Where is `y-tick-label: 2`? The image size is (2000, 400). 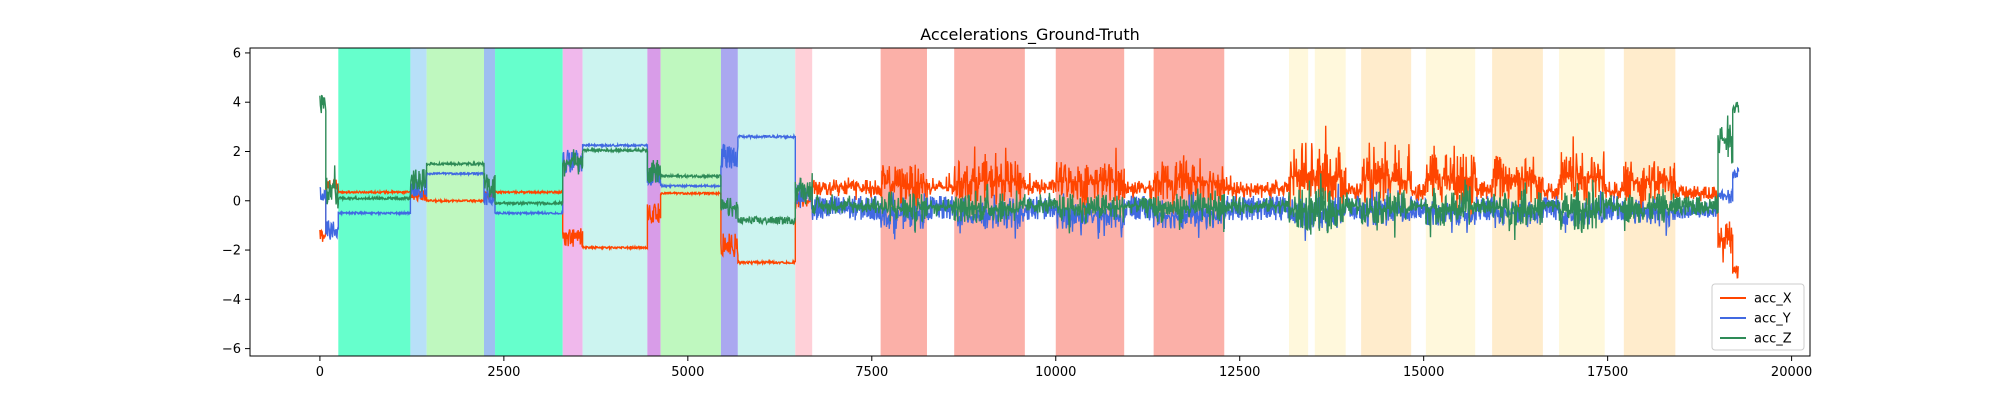 y-tick-label: 2 is located at coordinates (237, 152).